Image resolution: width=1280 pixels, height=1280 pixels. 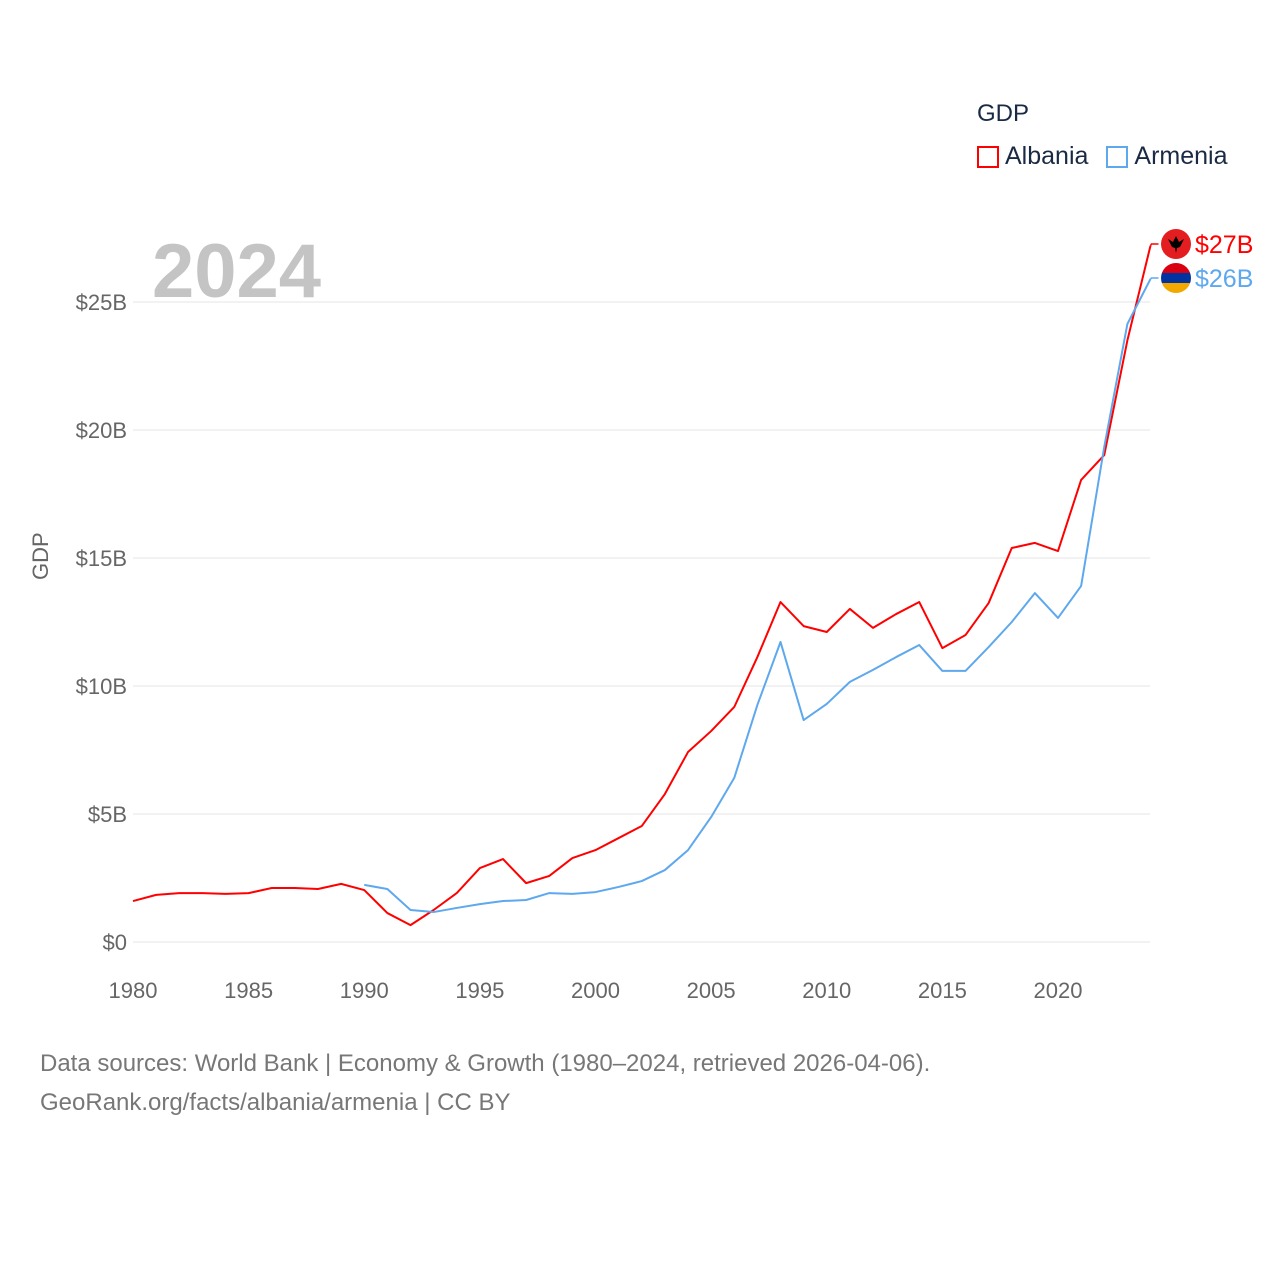 I want to click on eagle-emblem, so click(x=1176, y=244).